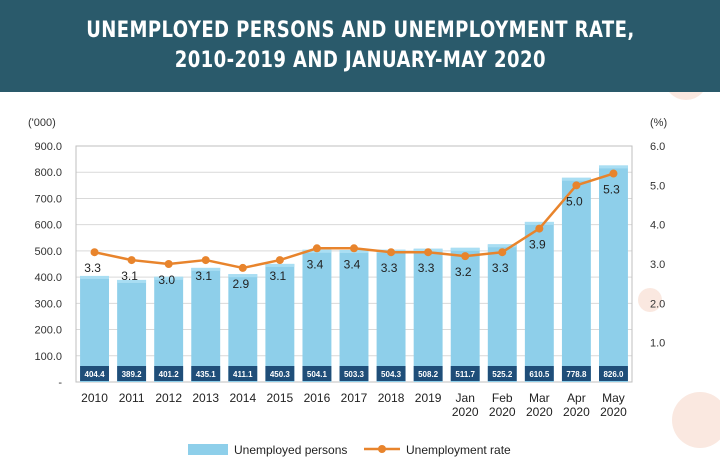 The height and width of the screenshot is (474, 720). Describe the element at coordinates (240, 284) in the screenshot. I see `rate-value-label: 2.9` at that location.